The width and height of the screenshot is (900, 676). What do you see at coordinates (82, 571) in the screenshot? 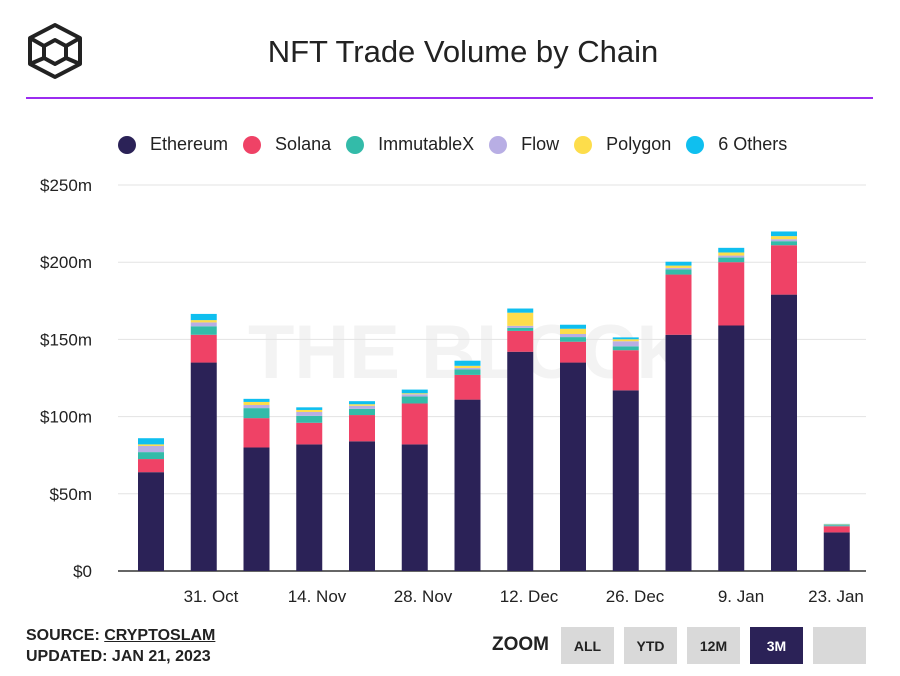
I see `y-tick-label: $0` at bounding box center [82, 571].